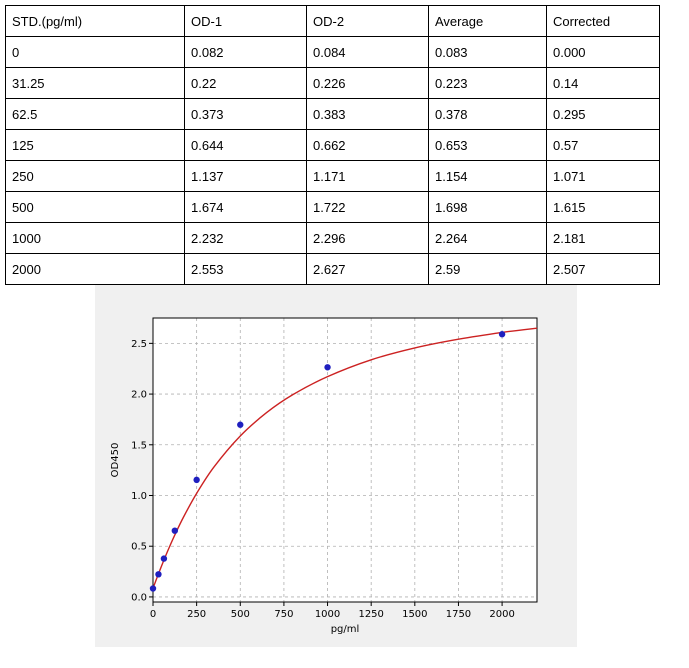 Image resolution: width=689 pixels, height=668 pixels. I want to click on y-tick-label: 2.5, so click(139, 344).